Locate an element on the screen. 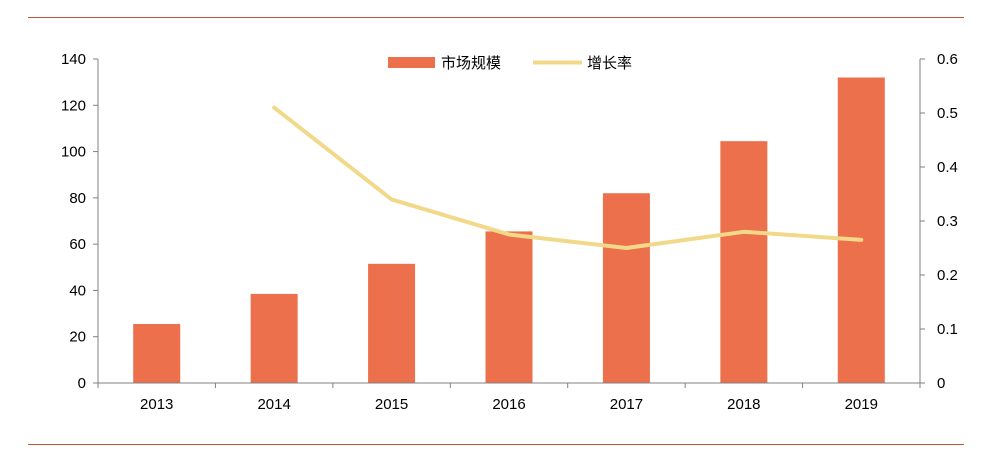 Image resolution: width=1000 pixels, height=469 pixels. x-tick-label: 2019 is located at coordinates (861, 404).